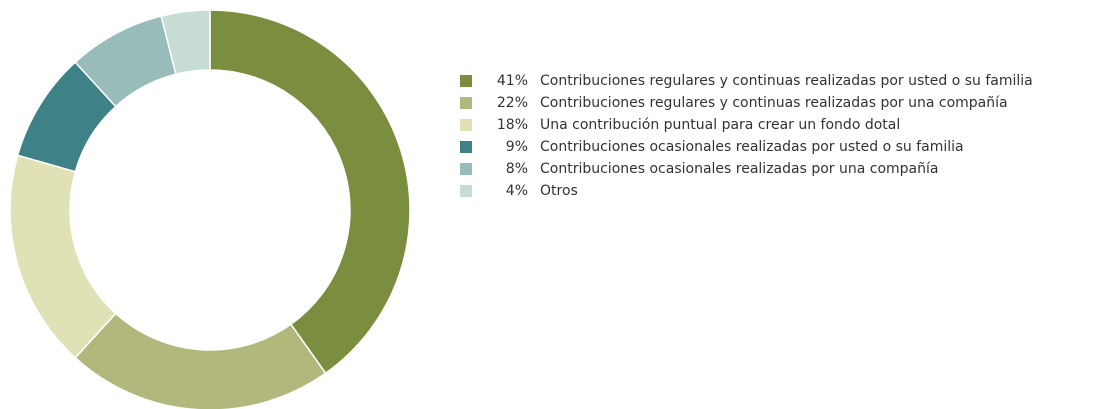 This screenshot has height=409, width=1096. What do you see at coordinates (517, 147) in the screenshot?
I see `legend-value: 9%` at bounding box center [517, 147].